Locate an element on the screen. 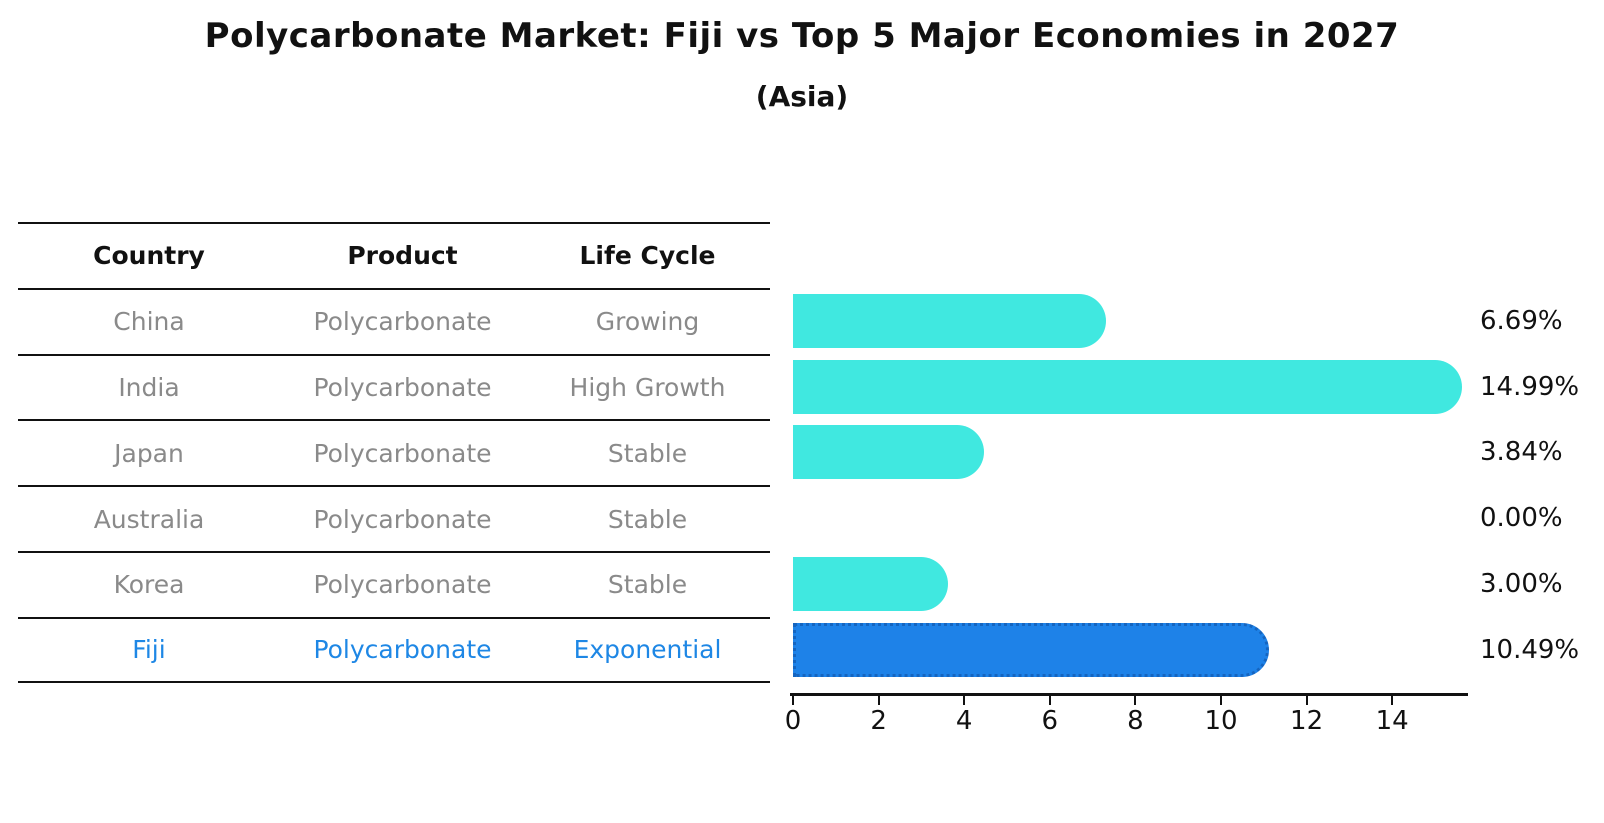  bar-korea is located at coordinates (871, 583).